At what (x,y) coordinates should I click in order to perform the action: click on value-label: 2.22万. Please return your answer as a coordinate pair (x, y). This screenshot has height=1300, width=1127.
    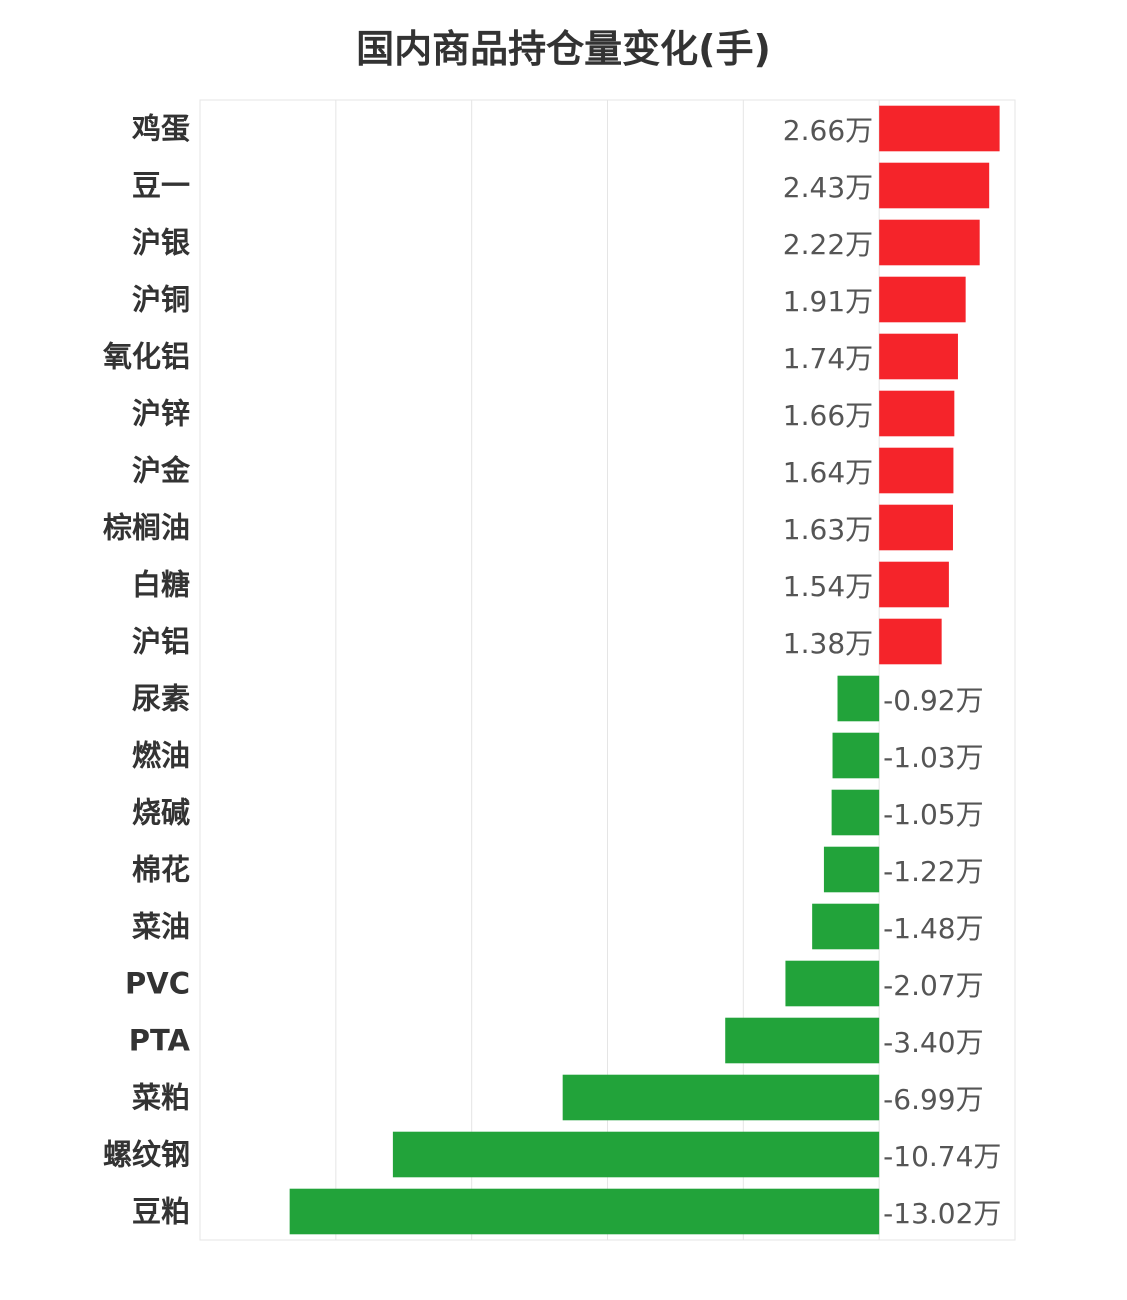
    Looking at the image, I should click on (828, 244).